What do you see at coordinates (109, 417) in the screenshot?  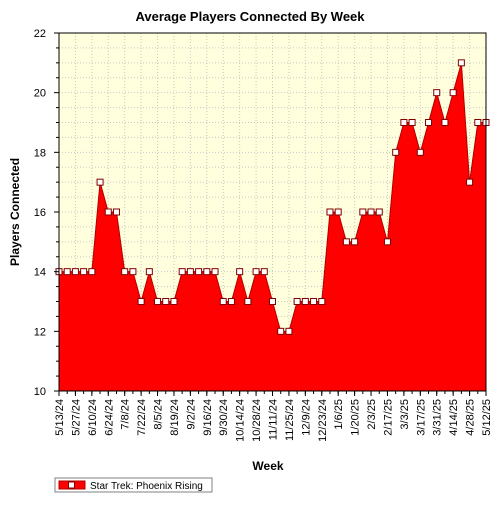 I see `x-tick-label: 6/24/24` at bounding box center [109, 417].